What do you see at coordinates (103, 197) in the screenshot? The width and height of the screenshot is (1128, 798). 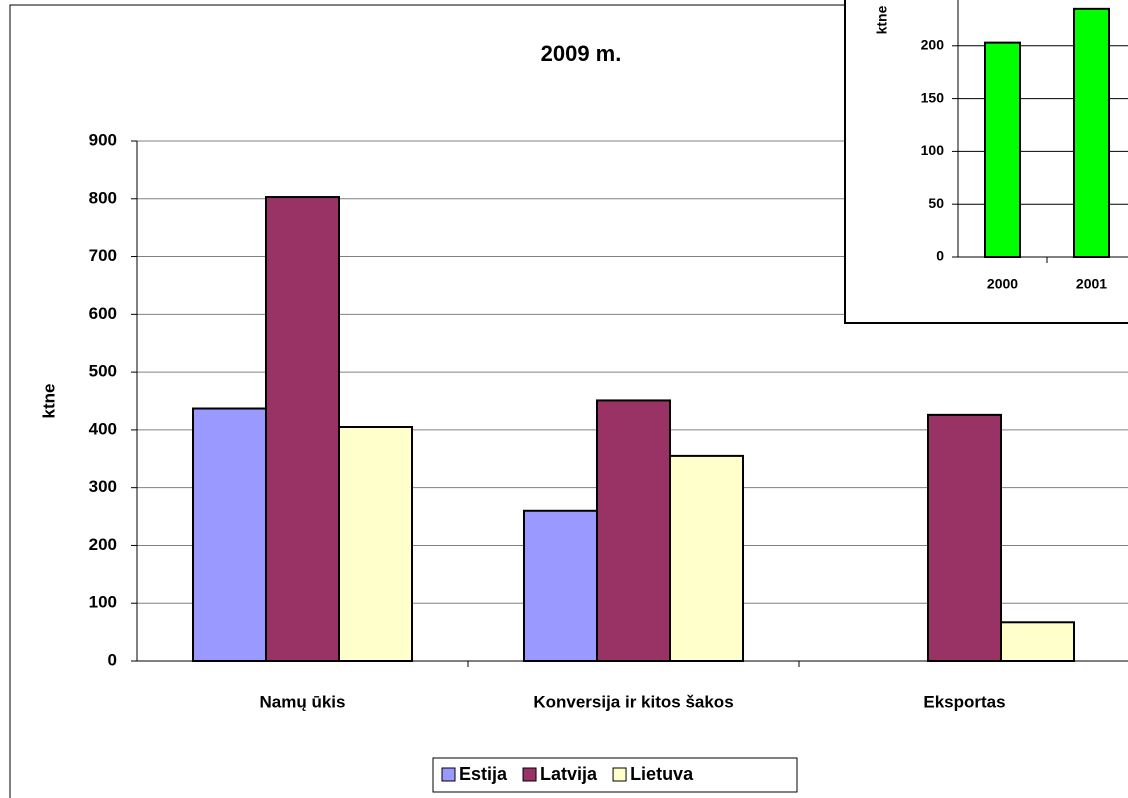 I see `y-tick-label: 800` at bounding box center [103, 197].